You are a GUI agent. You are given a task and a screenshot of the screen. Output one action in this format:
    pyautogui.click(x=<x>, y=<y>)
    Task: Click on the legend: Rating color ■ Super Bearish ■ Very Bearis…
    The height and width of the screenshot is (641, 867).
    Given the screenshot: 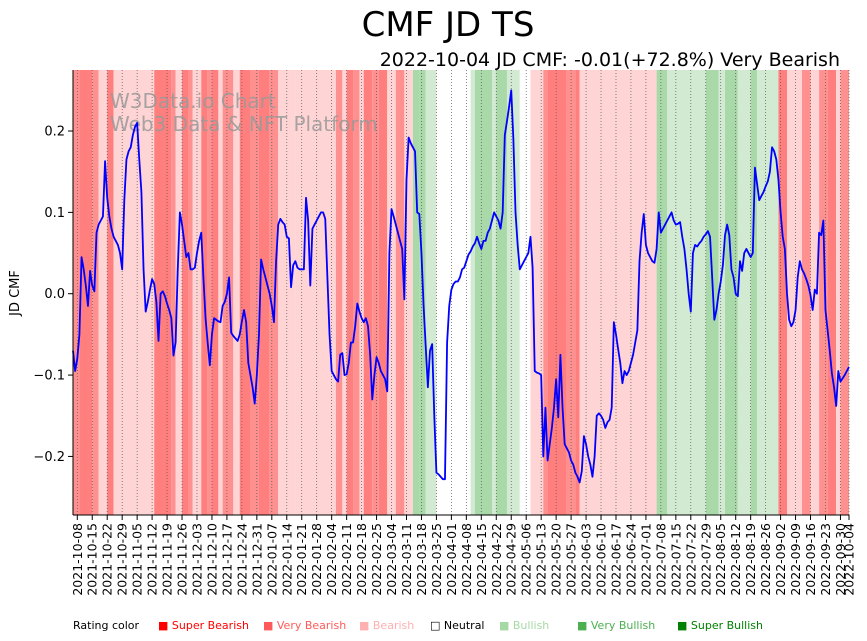 What is the action you would take?
    pyautogui.click(x=418, y=625)
    